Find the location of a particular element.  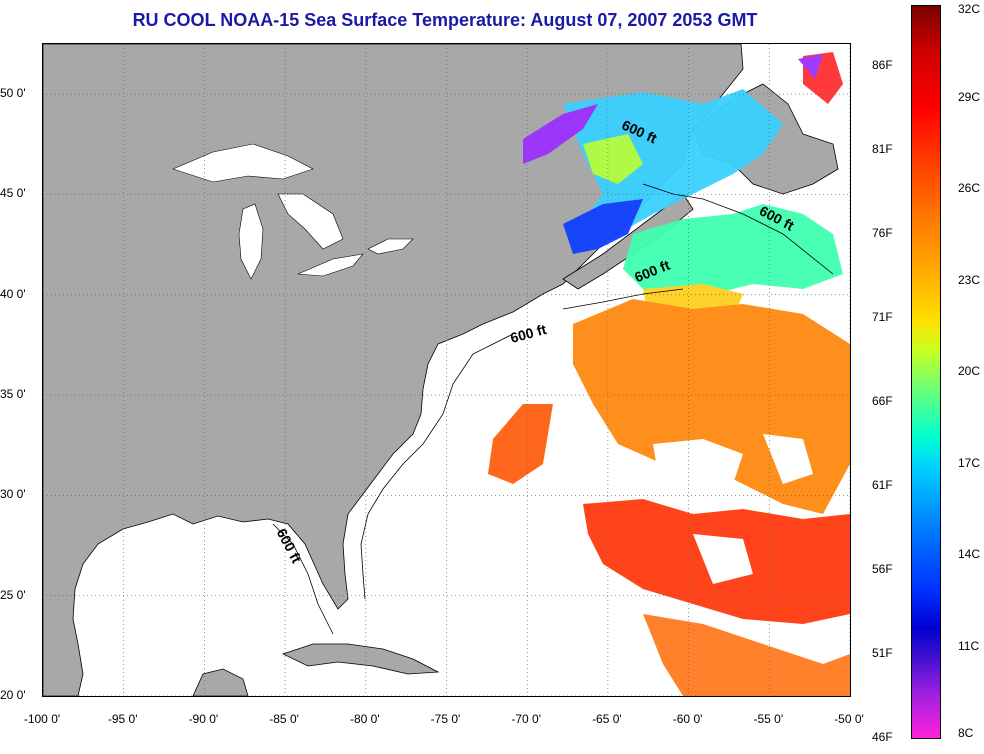

land-cuba is located at coordinates (360, 659).